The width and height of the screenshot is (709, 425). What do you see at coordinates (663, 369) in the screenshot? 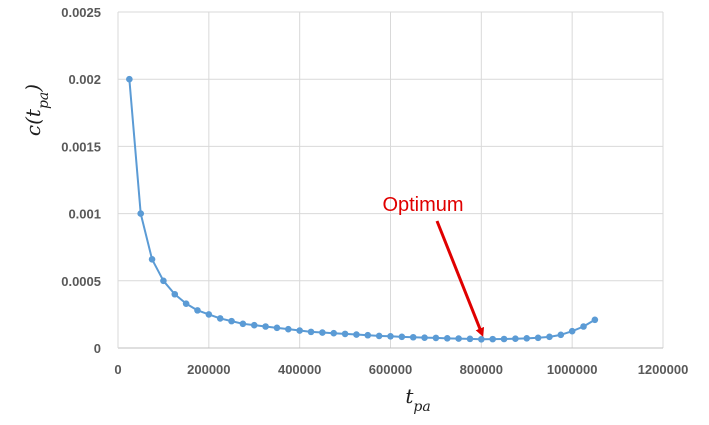
I see `x-tick-label: 1200000` at bounding box center [663, 369].